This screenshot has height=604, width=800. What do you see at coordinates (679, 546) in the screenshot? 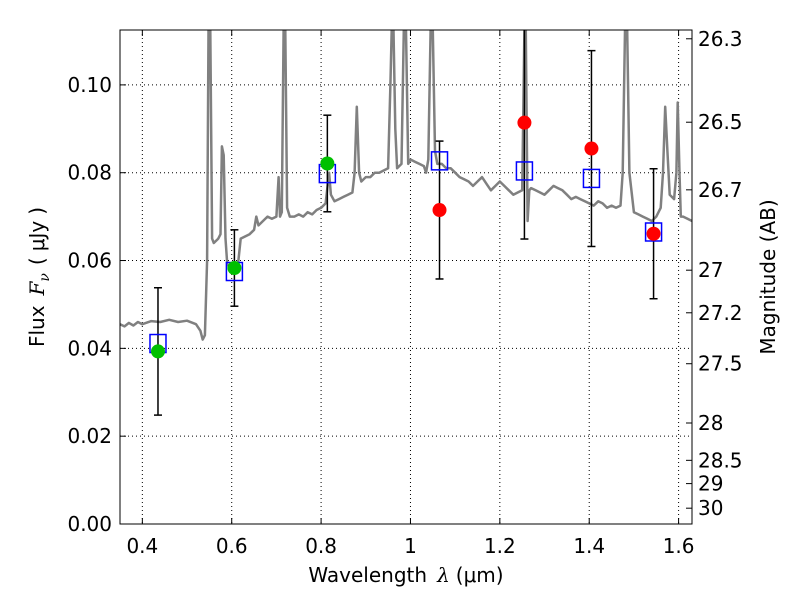
I see `x-tick-label: 1.6` at bounding box center [679, 546].